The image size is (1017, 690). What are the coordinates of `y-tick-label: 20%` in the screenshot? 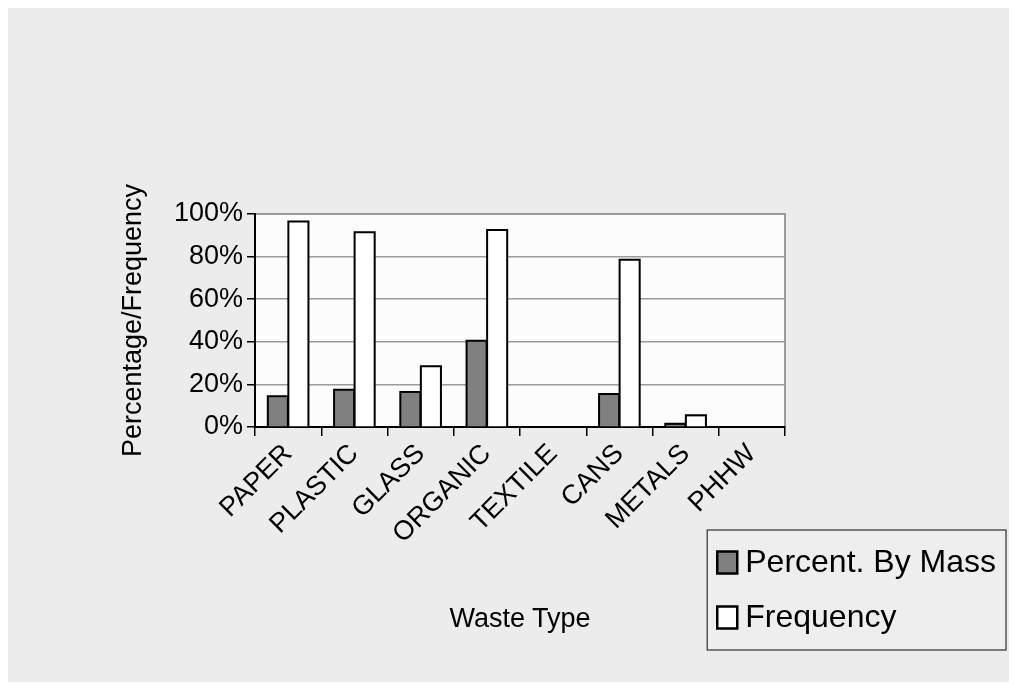 It's located at (215, 382).